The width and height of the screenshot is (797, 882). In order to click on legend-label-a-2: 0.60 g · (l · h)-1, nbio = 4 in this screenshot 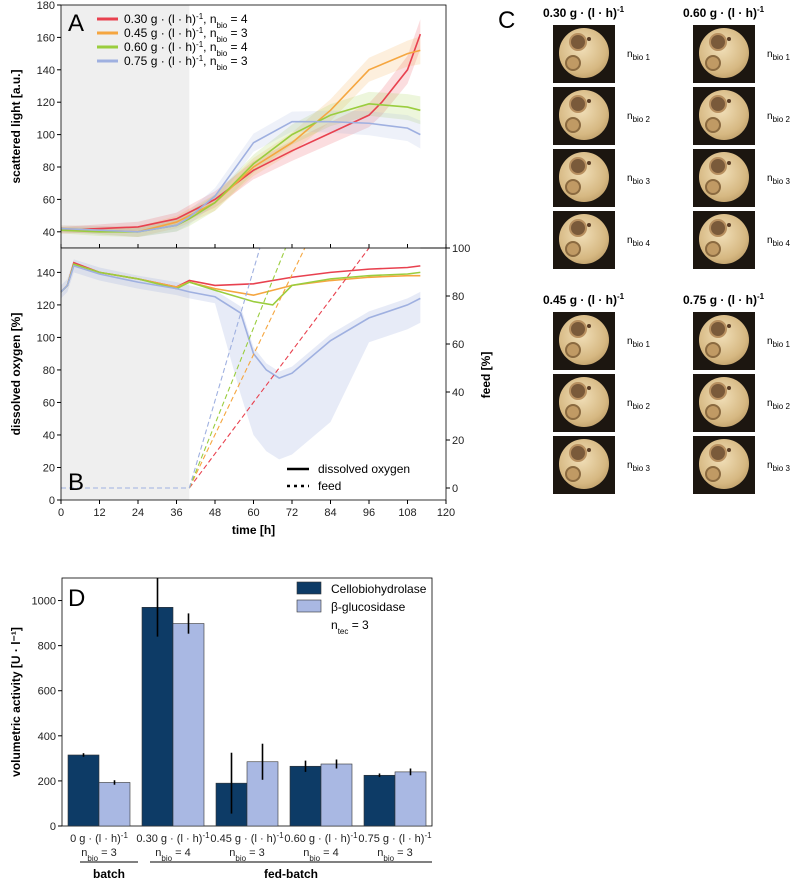, I will do `click(186, 49)`.